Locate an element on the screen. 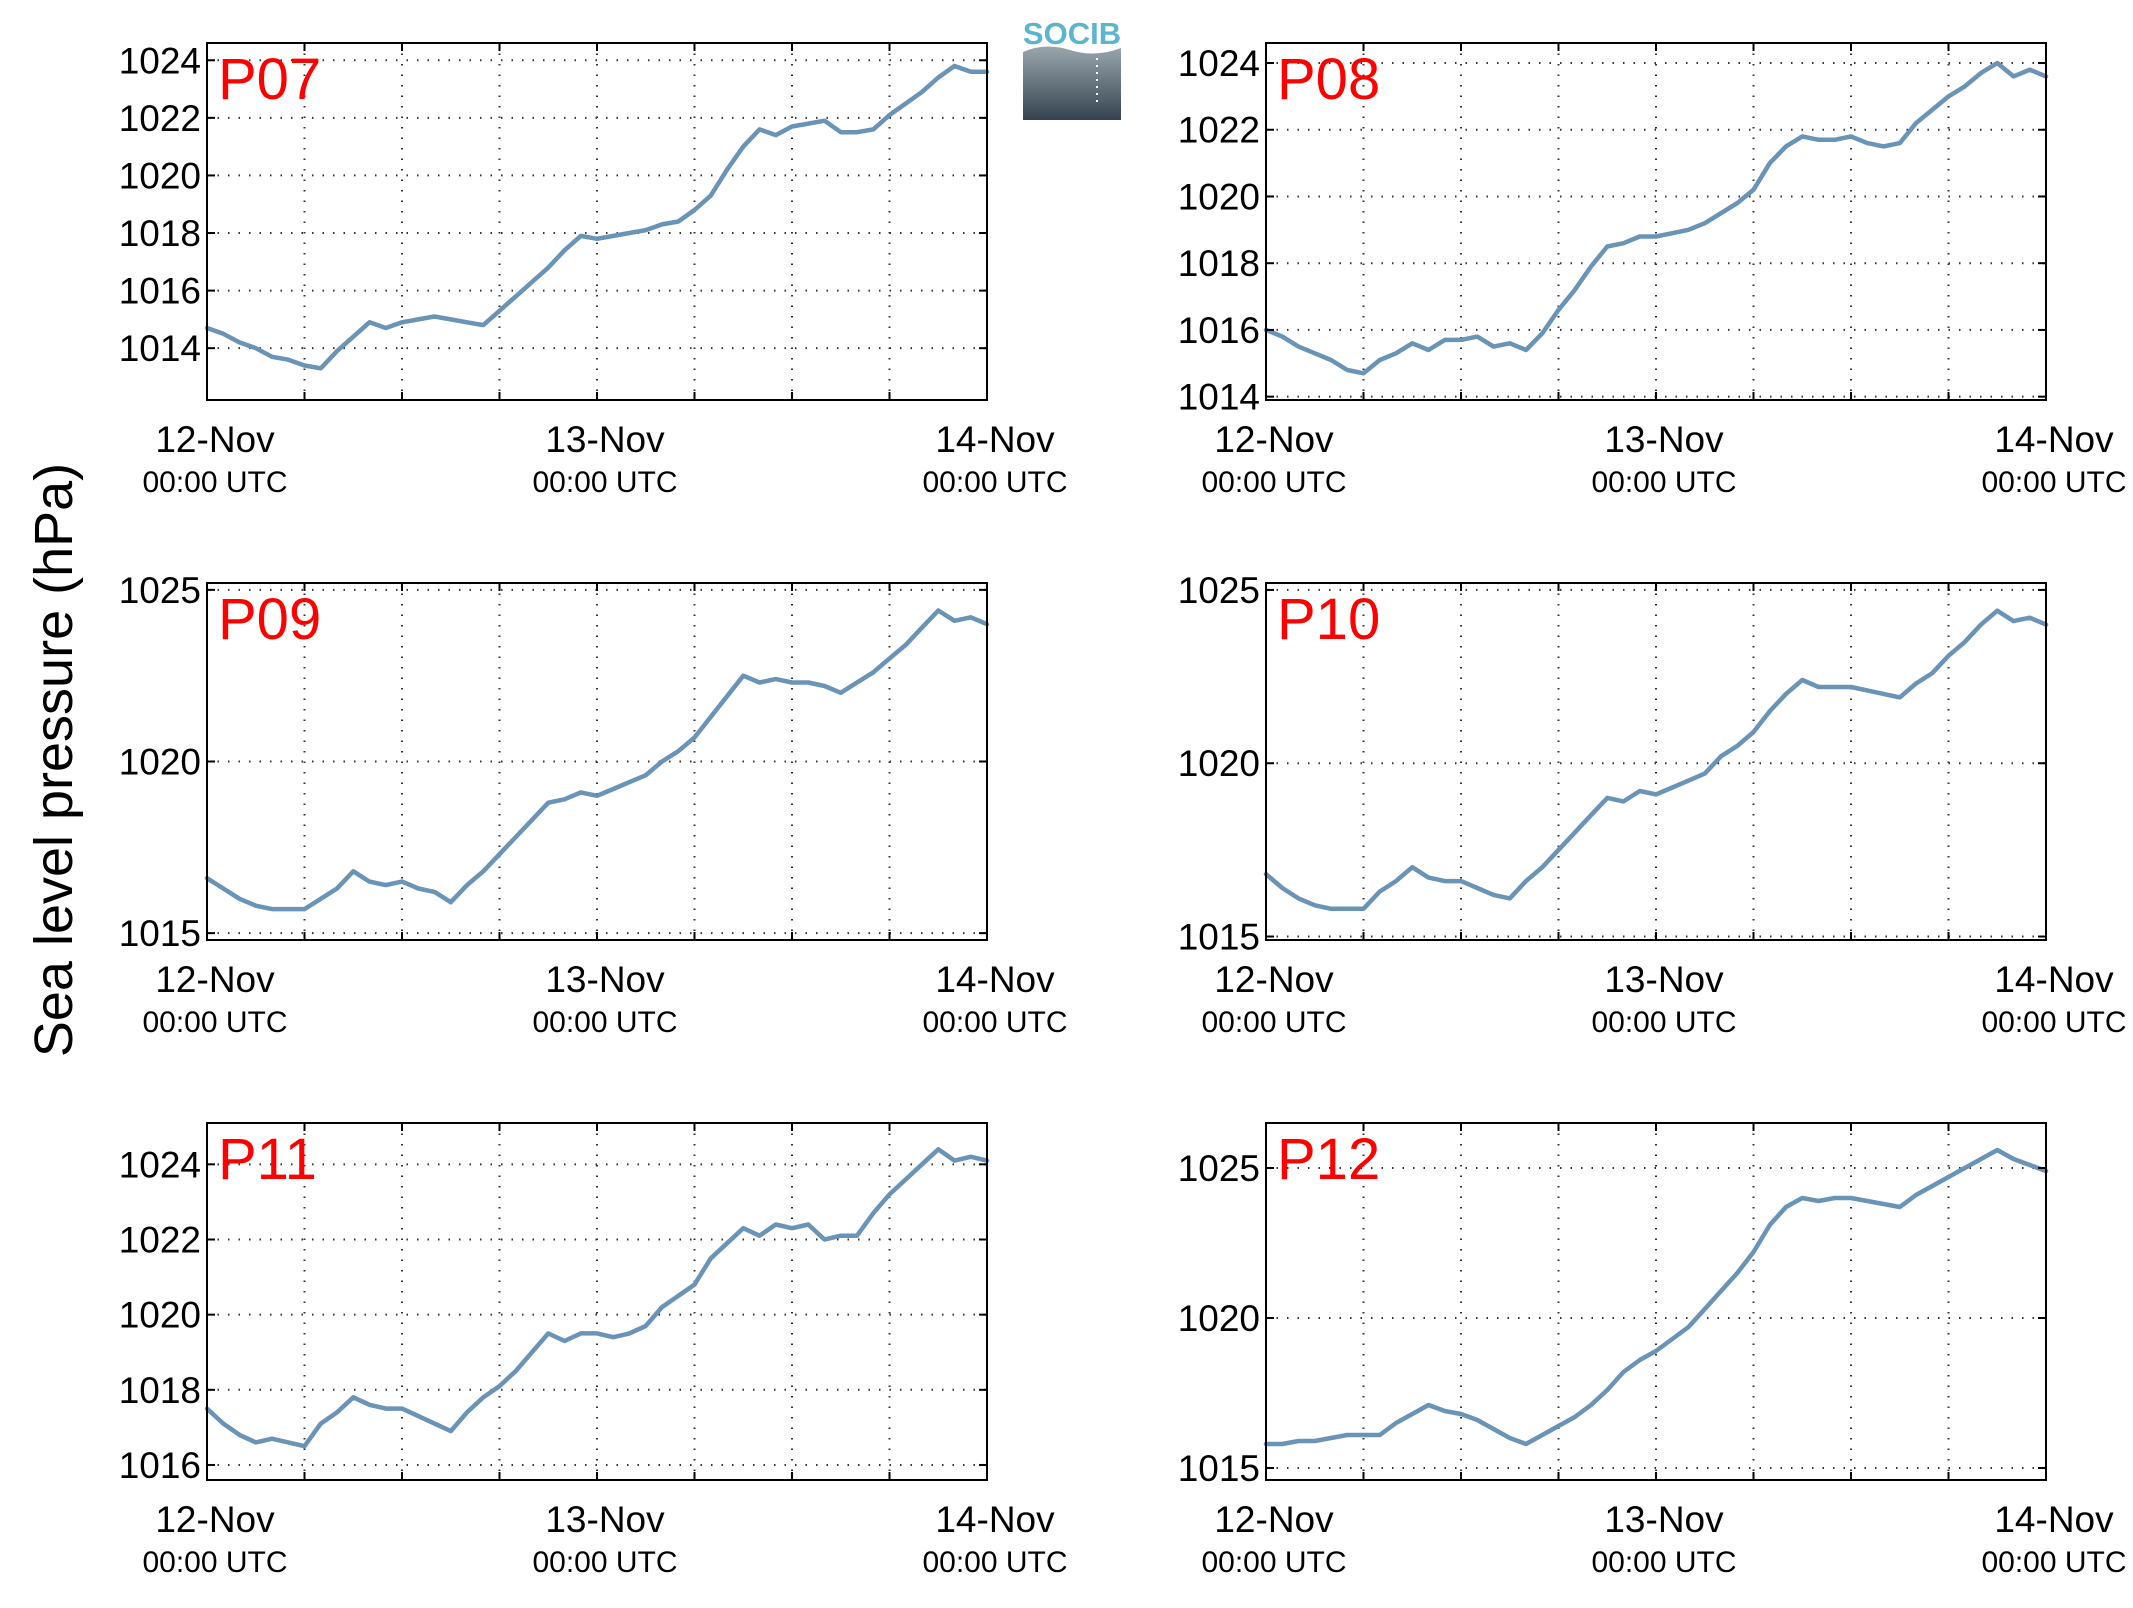 The image size is (2133, 1608). series-line-p11 is located at coordinates (597, 1298).